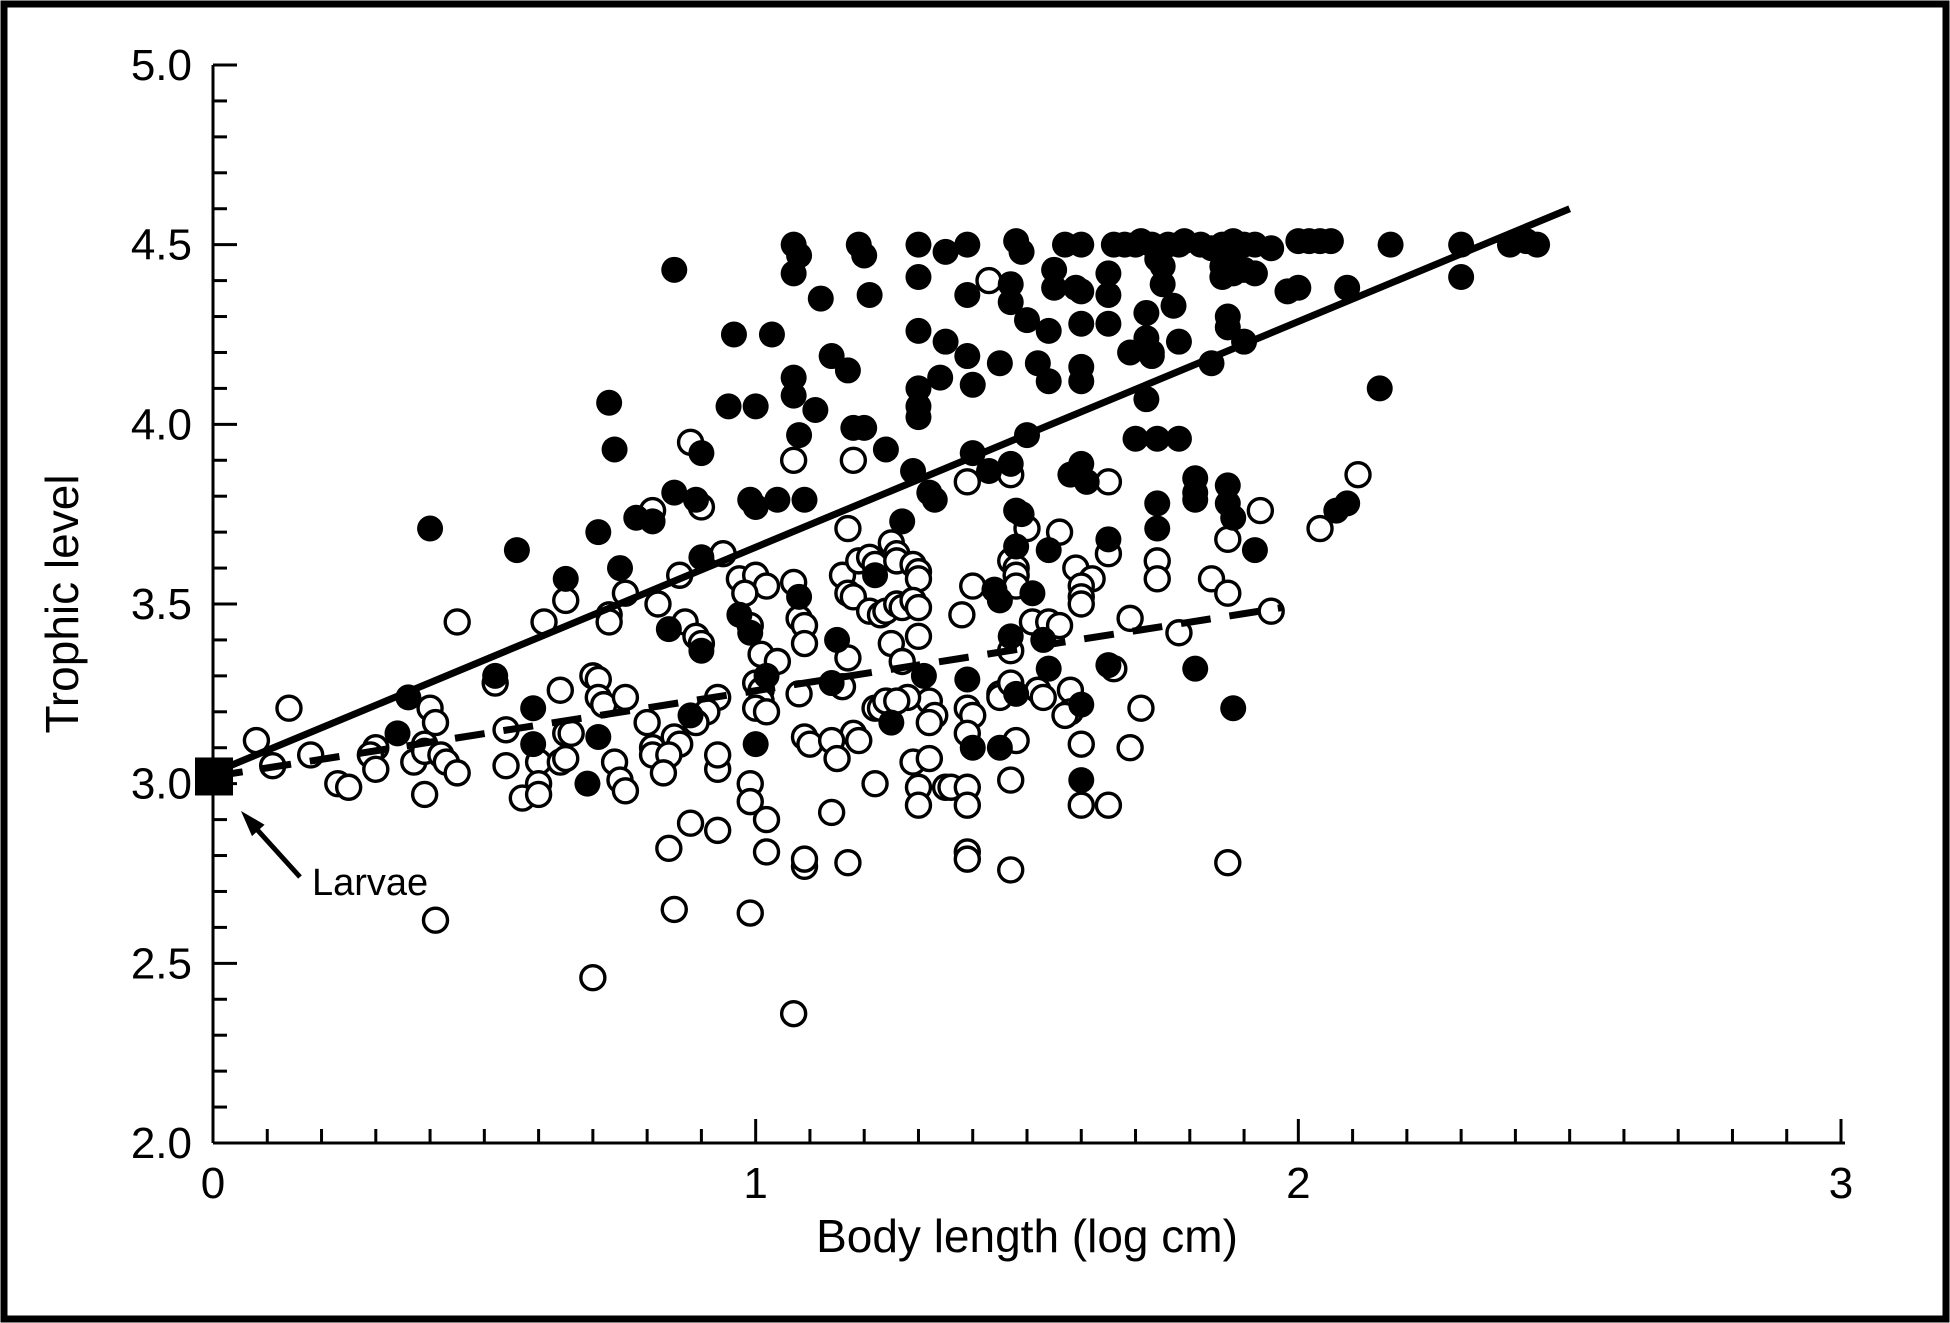 This screenshot has width=1950, height=1323. I want to click on larvae-square, so click(214, 776).